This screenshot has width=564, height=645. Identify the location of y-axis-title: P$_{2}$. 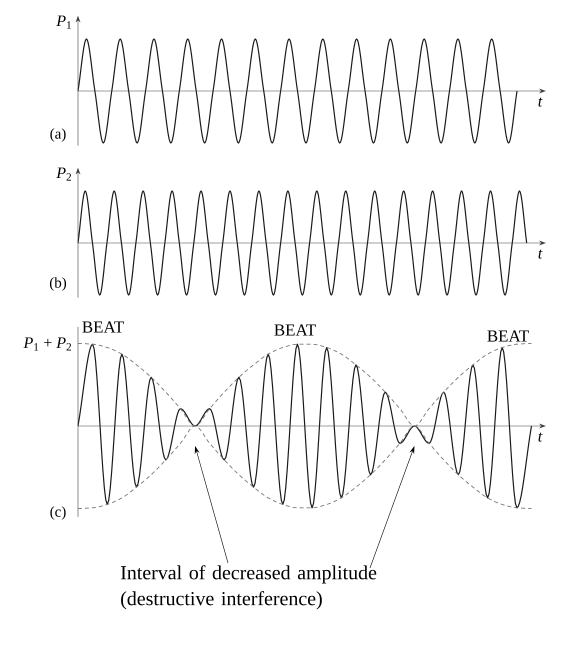
(64, 174).